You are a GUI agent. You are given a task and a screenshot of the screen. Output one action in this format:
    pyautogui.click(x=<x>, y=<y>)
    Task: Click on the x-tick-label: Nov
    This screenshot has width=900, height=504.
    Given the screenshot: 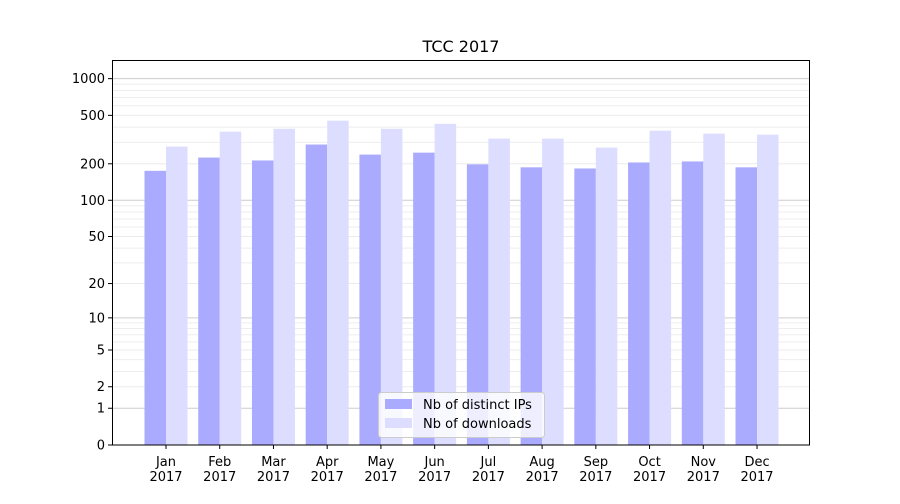 What is the action you would take?
    pyautogui.click(x=704, y=462)
    